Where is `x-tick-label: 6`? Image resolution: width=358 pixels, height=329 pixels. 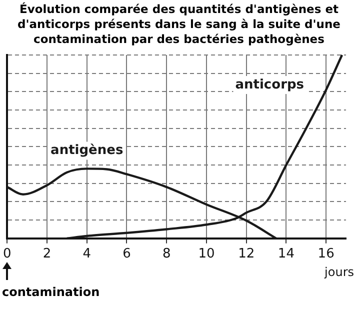 x-tick-label: 6 is located at coordinates (126, 254).